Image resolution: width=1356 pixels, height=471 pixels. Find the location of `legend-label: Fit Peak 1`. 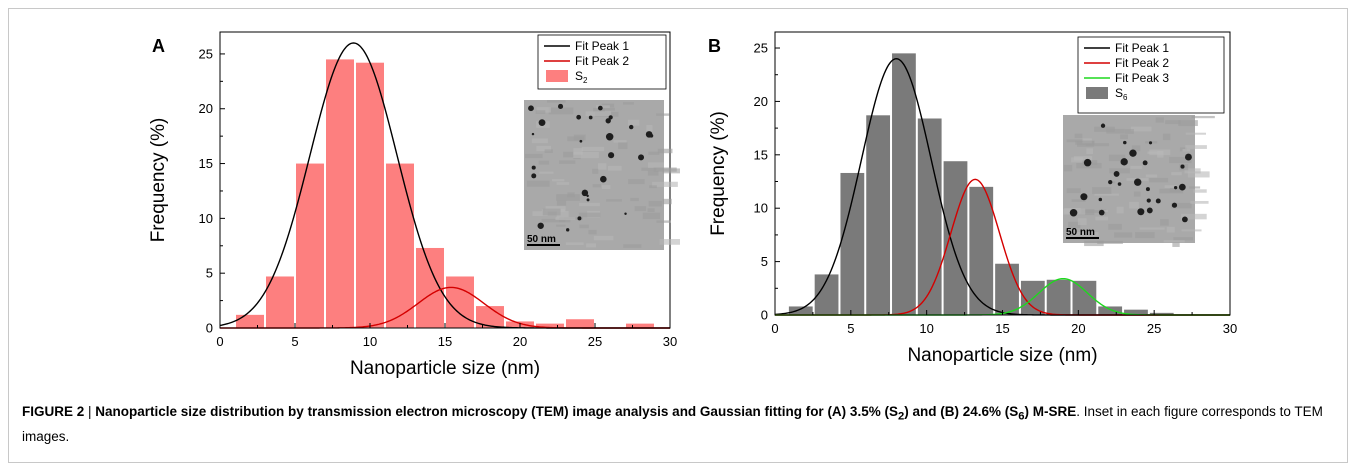

legend-label: Fit Peak 1 is located at coordinates (1142, 48).